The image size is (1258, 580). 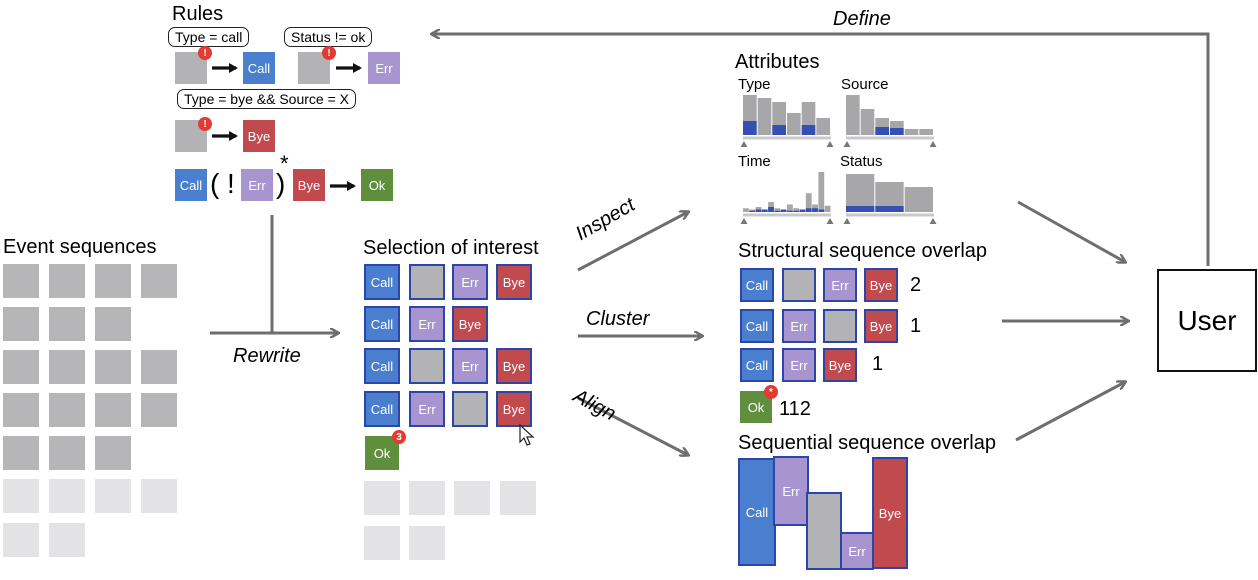 What do you see at coordinates (861, 161) in the screenshot?
I see `attribute-status-label: Status` at bounding box center [861, 161].